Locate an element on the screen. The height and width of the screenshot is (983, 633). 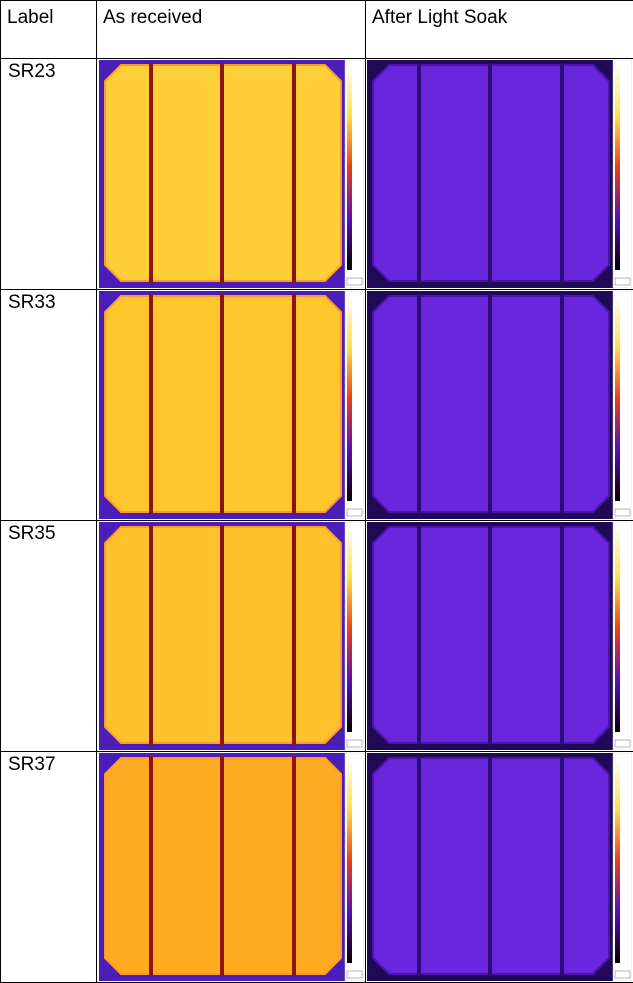
header-row: Label As received After Light Soak is located at coordinates (317, 30).